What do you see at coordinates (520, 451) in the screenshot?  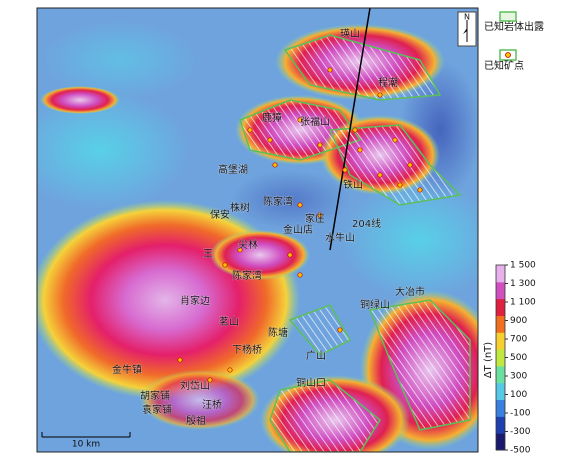 I see `colorbar-tick-label: -500` at bounding box center [520, 451].